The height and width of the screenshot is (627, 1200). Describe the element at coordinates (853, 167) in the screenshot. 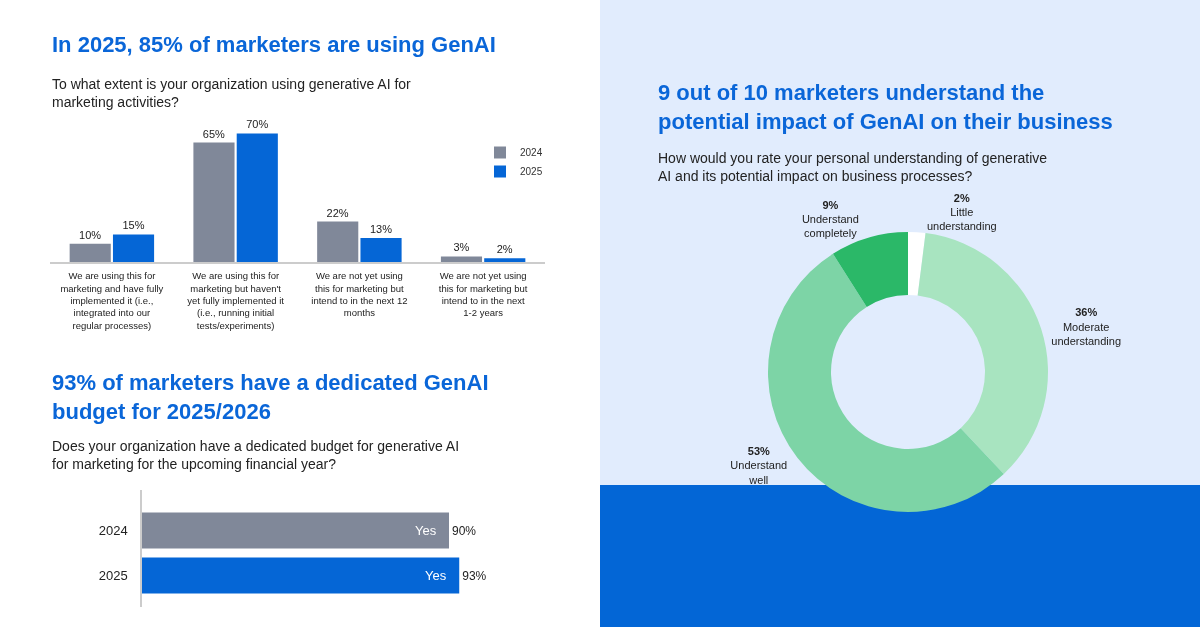

I see `chart-subtitle: How would you rate your personal understanding of generative AI and its potential impact on business processes?` at that location.